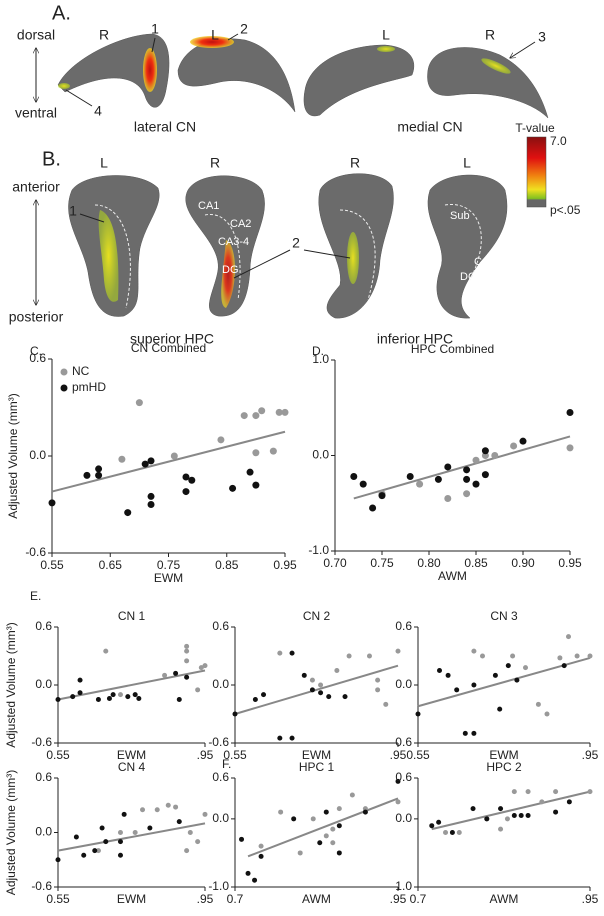  What do you see at coordinates (233, 242) in the screenshot?
I see `subfield-label: CA3-4` at bounding box center [233, 242].